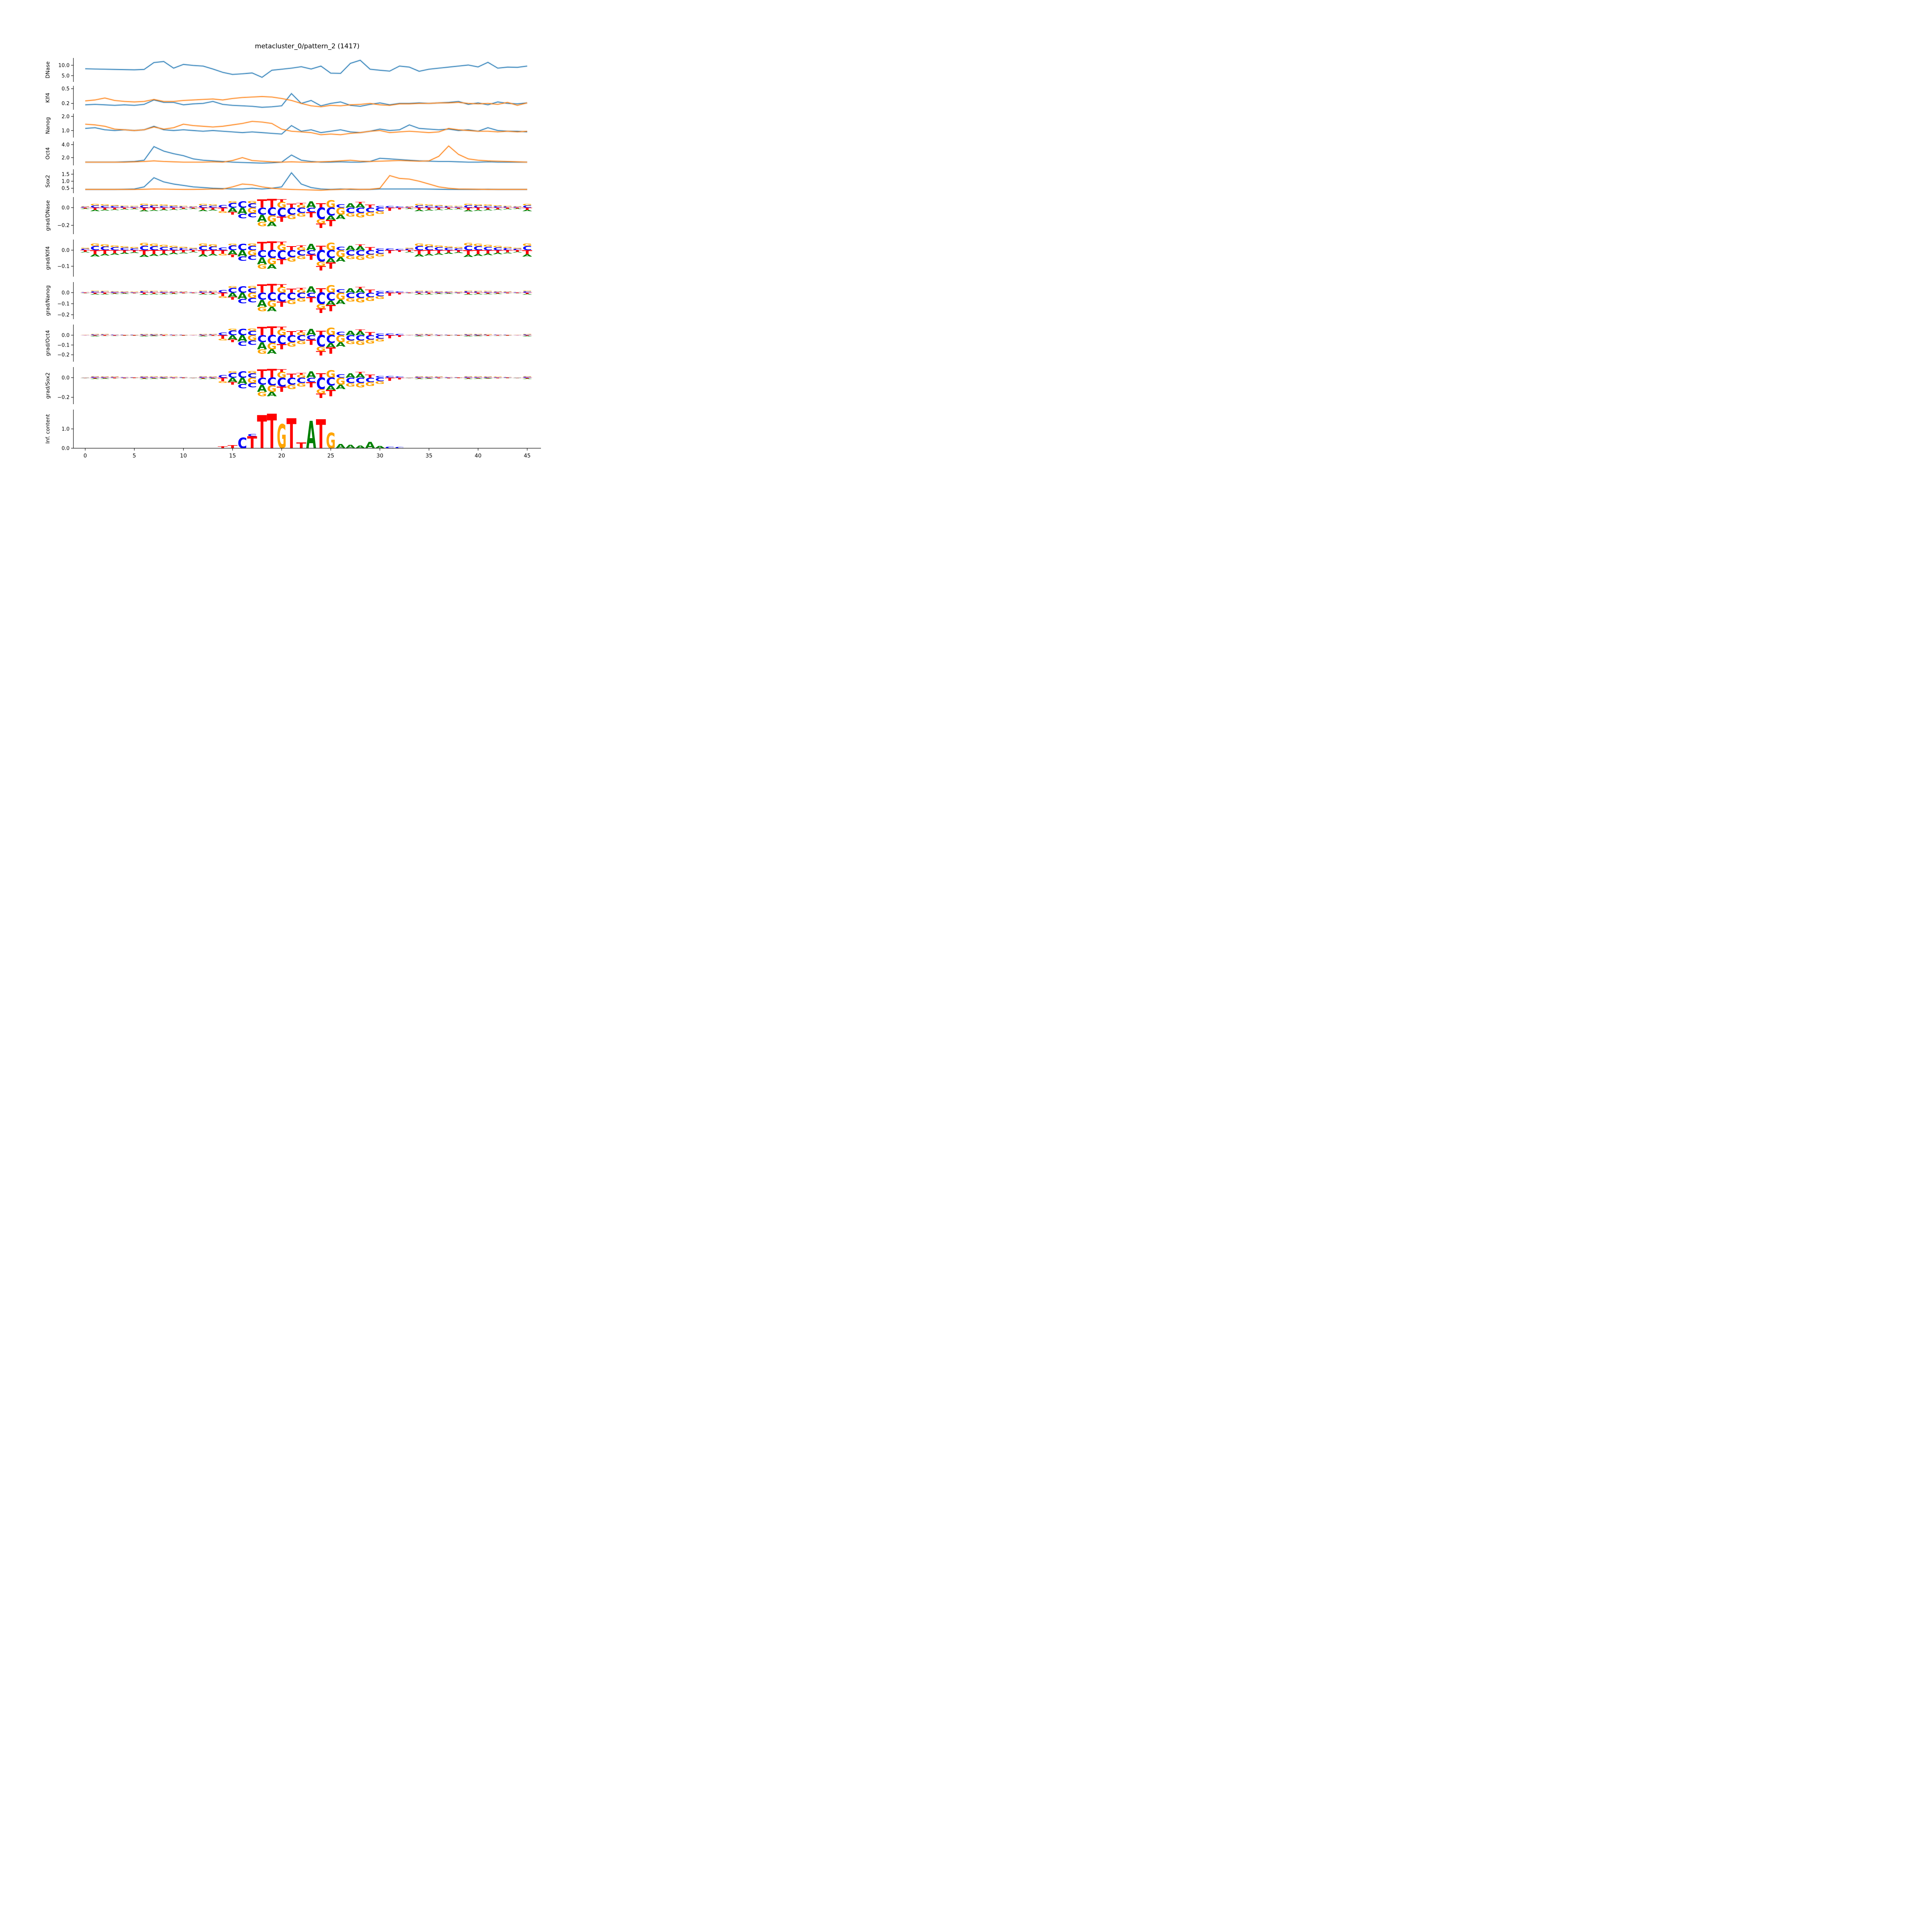  I want to click on panel-ylabel-grad-nanog: grad/Nanog, so click(48, 300).